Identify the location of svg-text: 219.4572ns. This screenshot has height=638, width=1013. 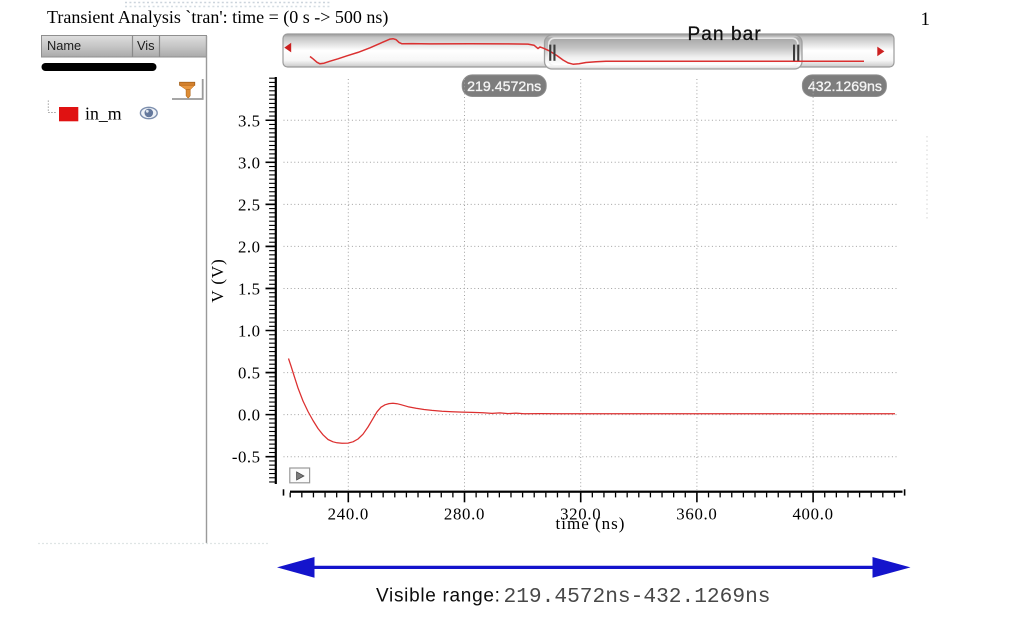
(504, 87).